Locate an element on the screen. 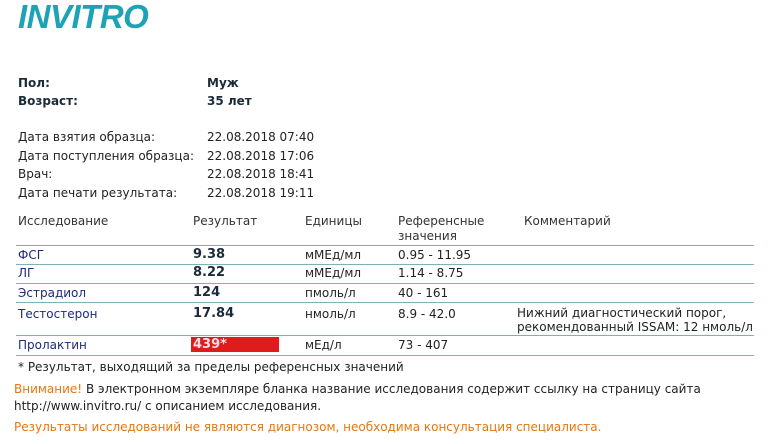 The image size is (770, 444). test-result: 8.22 is located at coordinates (209, 272).